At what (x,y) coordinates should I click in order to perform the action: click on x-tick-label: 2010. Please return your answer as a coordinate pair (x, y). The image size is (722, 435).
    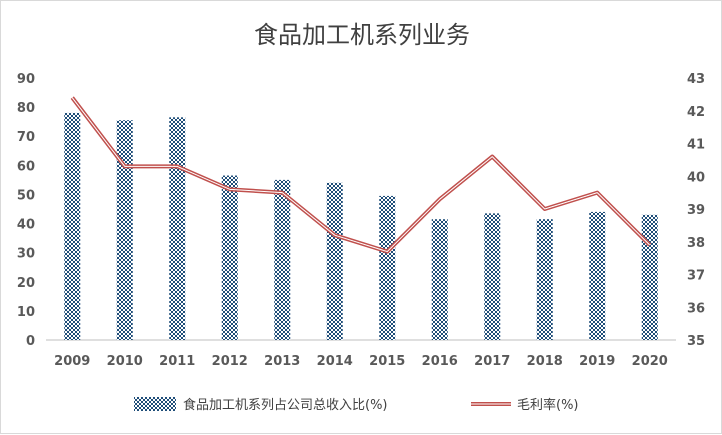
    Looking at the image, I should click on (125, 361).